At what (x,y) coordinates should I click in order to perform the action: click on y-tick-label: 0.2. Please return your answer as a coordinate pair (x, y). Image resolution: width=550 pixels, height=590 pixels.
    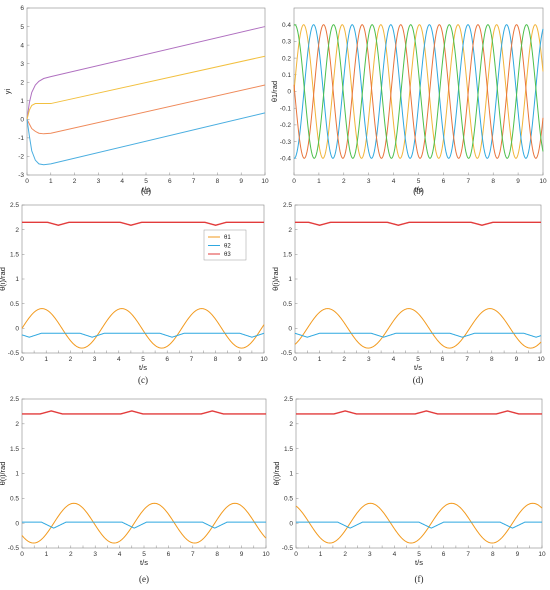
    Looking at the image, I should click on (286, 58).